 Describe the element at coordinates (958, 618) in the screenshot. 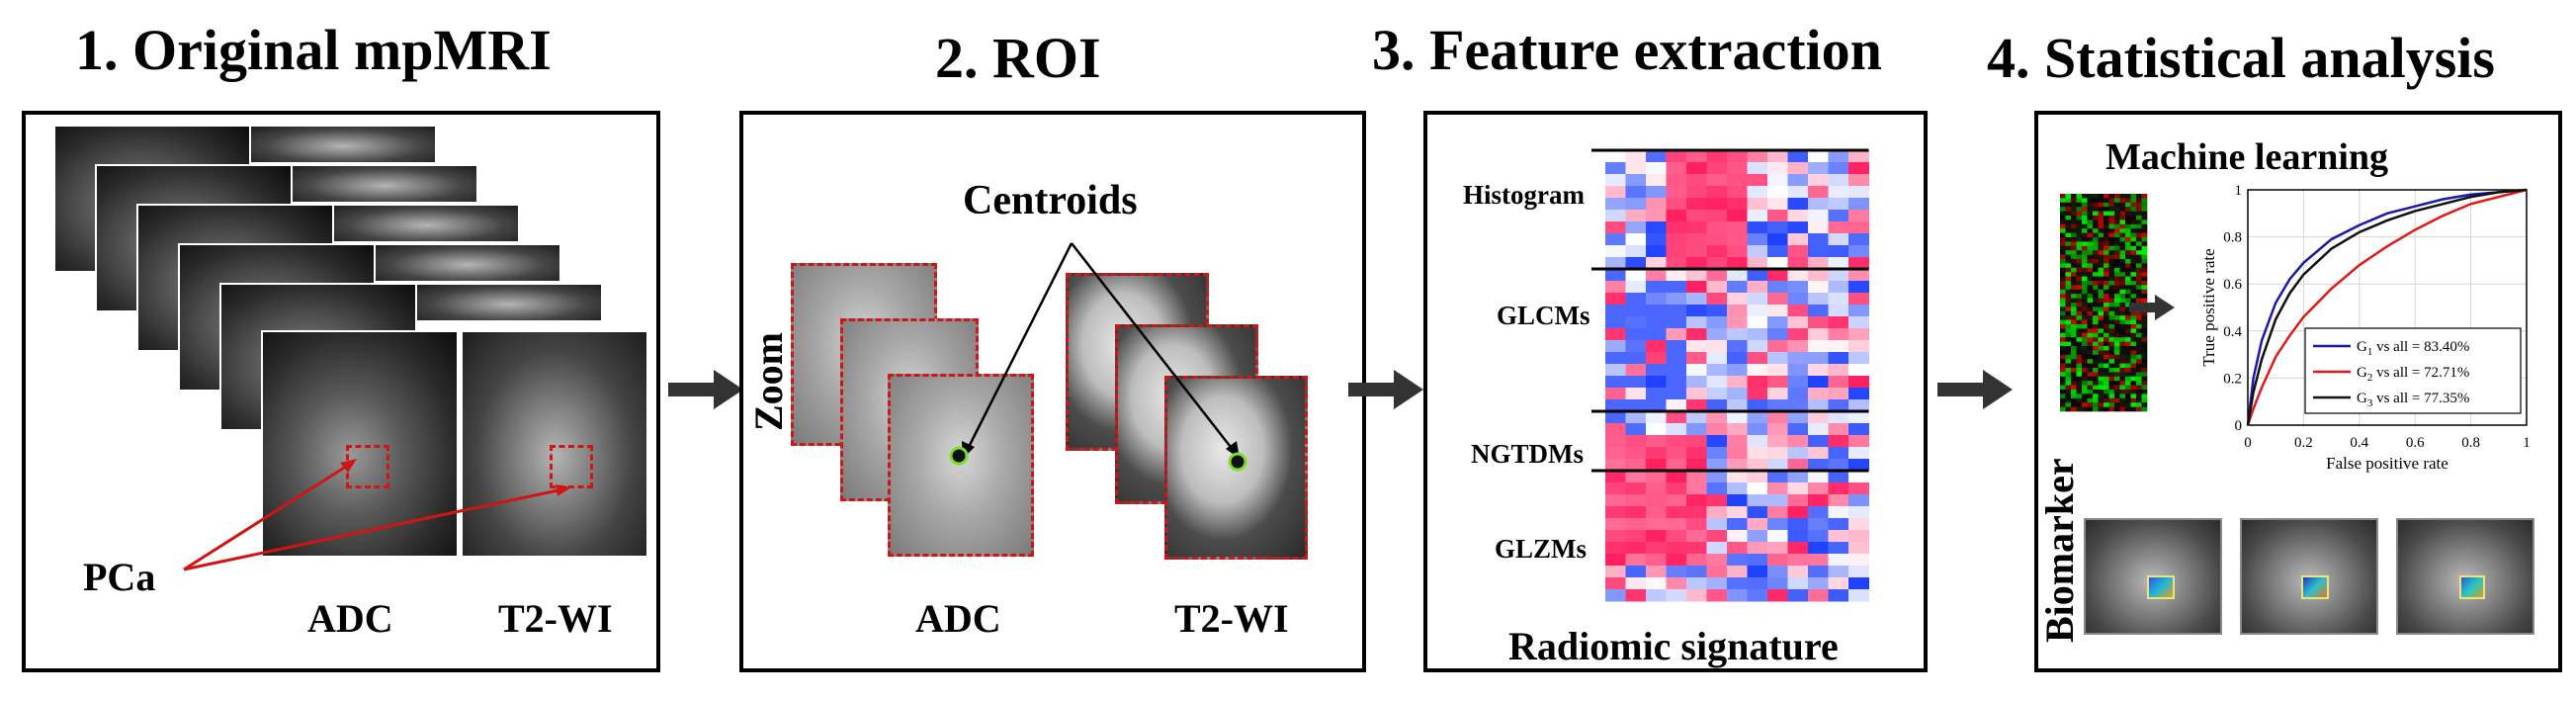

I see `label-adc-2: ADC` at that location.